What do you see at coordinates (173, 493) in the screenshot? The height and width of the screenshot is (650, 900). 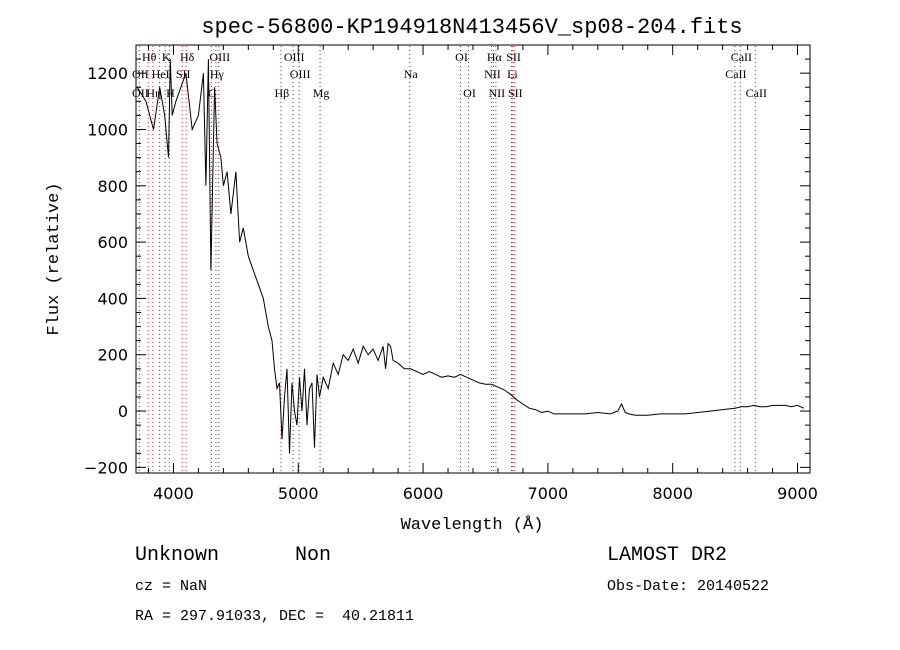 I see `x-tick-label: 4000` at bounding box center [173, 493].